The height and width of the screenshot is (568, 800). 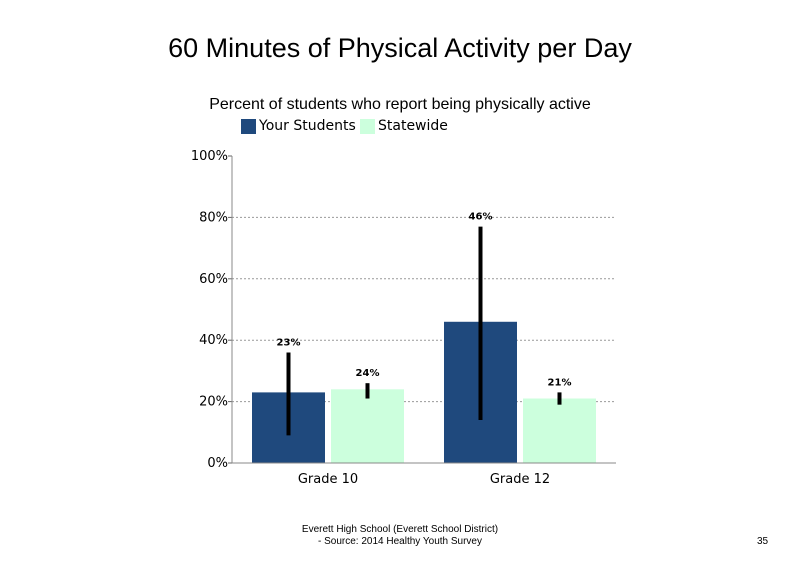 What do you see at coordinates (368, 373) in the screenshot?
I see `data-label: 24%` at bounding box center [368, 373].